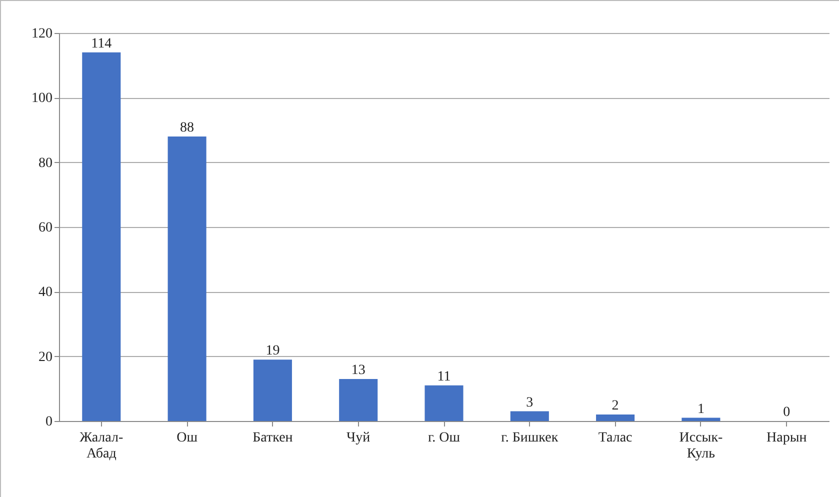 Image resolution: width=839 pixels, height=497 pixels. I want to click on data-label: 2, so click(615, 406).